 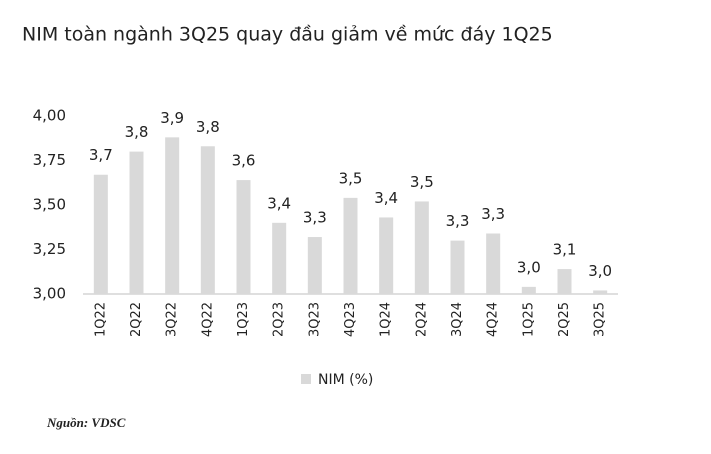 What do you see at coordinates (457, 319) in the screenshot?
I see `x-tick-label: 3Q24` at bounding box center [457, 319].